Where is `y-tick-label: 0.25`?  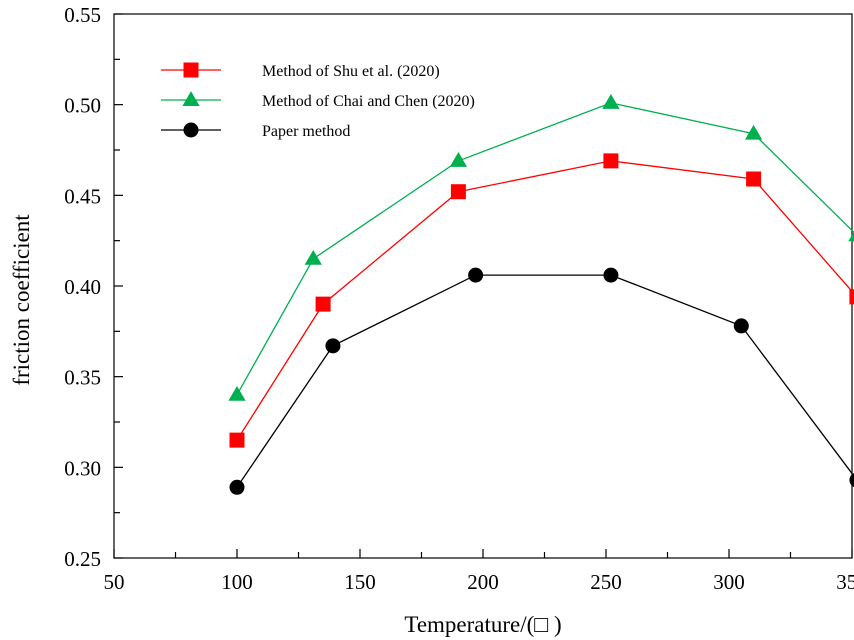
y-tick-label: 0.25 is located at coordinates (82, 559).